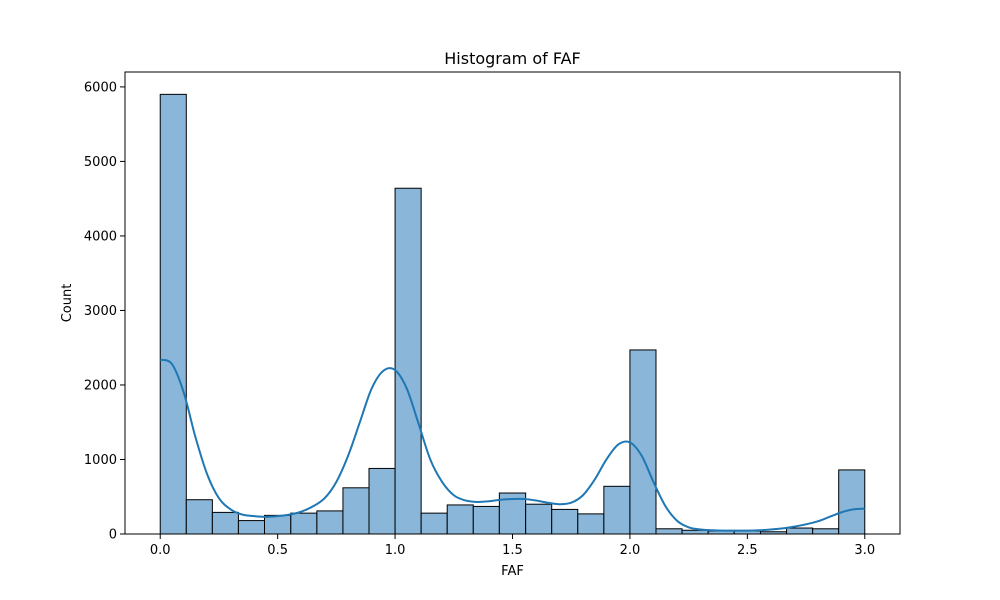 This screenshot has height=600, width=1000. Describe the element at coordinates (100, 87) in the screenshot. I see `y-tick-label: 6000` at that location.